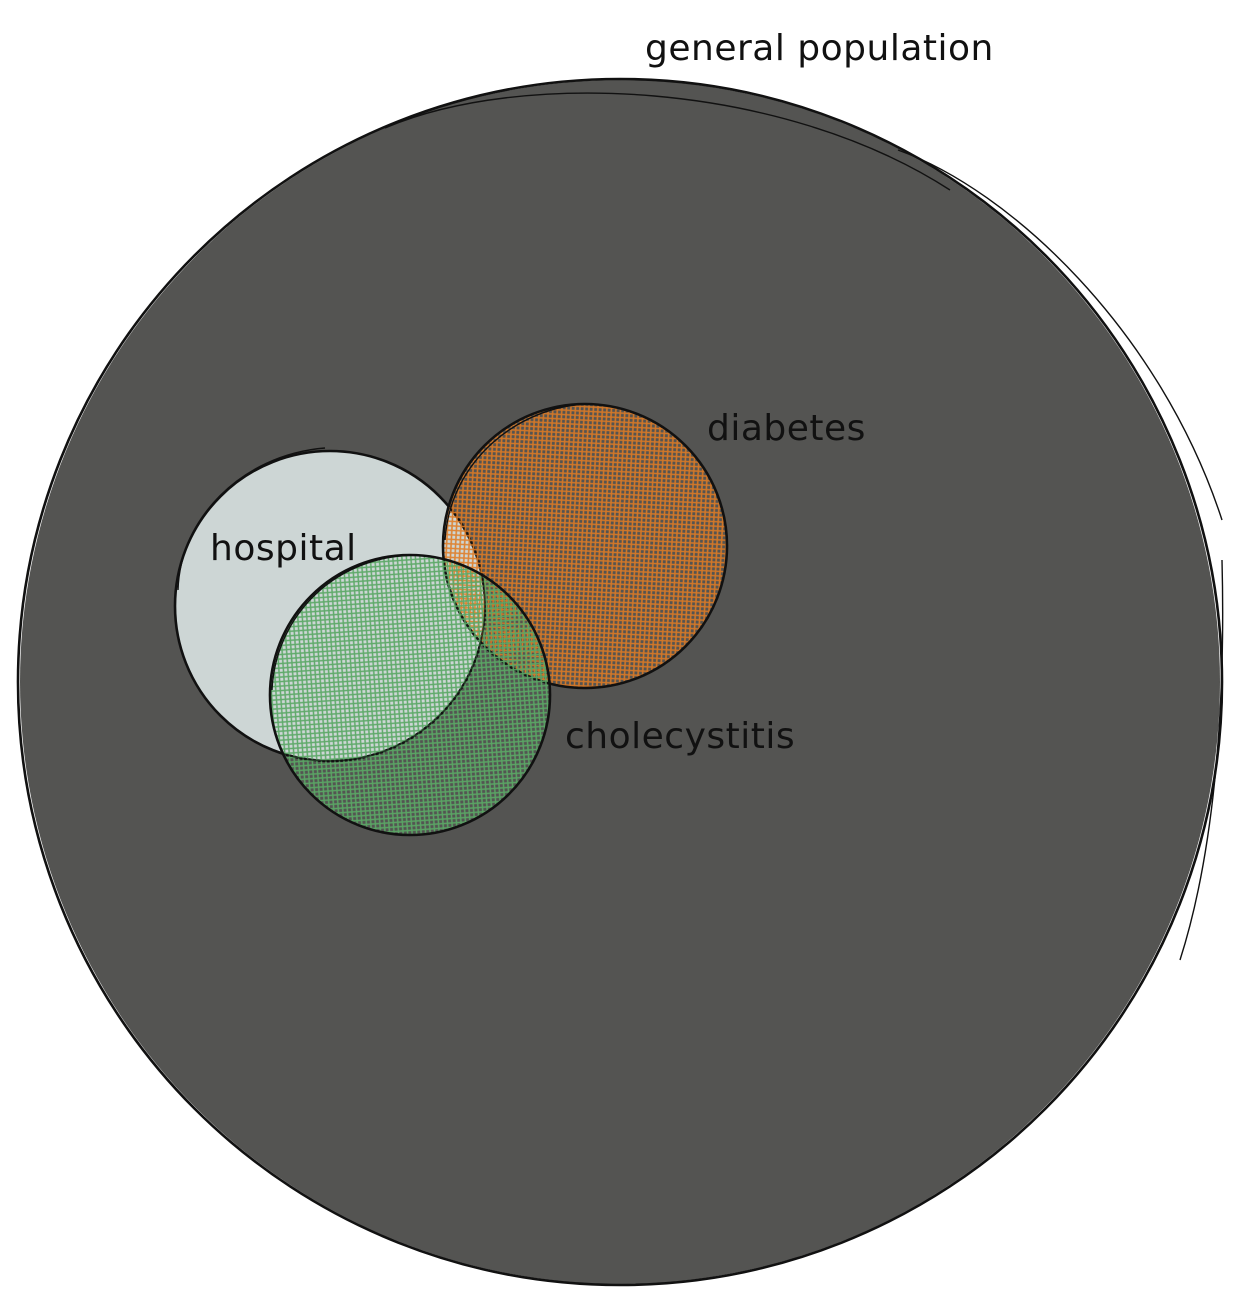 The image size is (1242, 1302). Describe the element at coordinates (786, 428) in the screenshot. I see `diabetes-label: diabetes` at that location.